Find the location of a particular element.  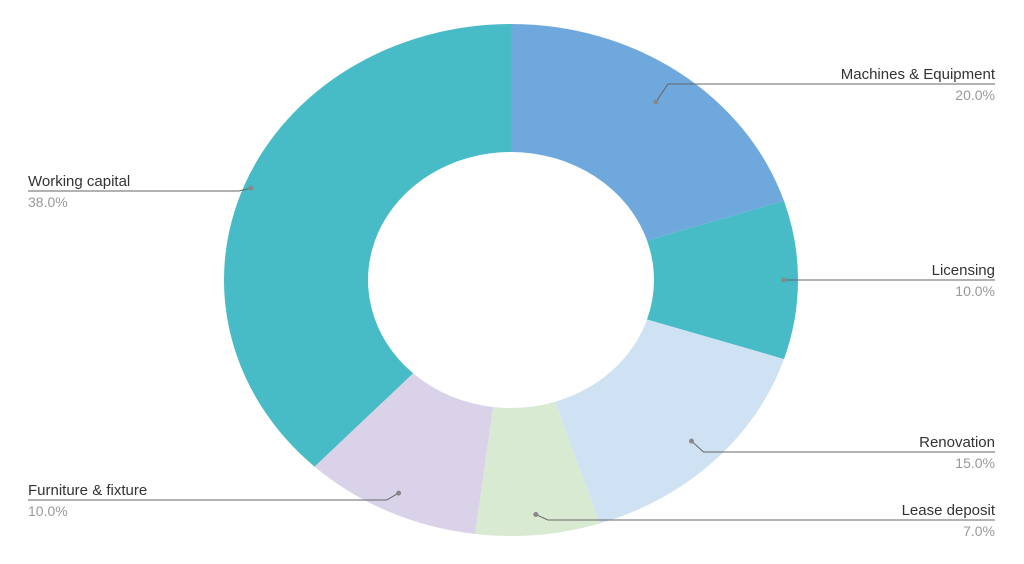

slice-label: Lease deposit is located at coordinates (949, 510).